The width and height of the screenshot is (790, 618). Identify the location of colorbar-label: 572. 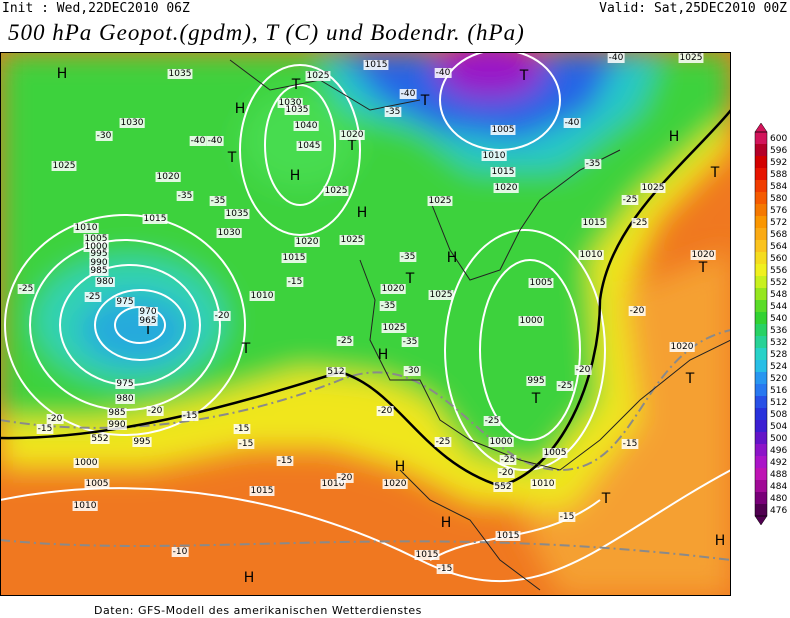
(778, 223).